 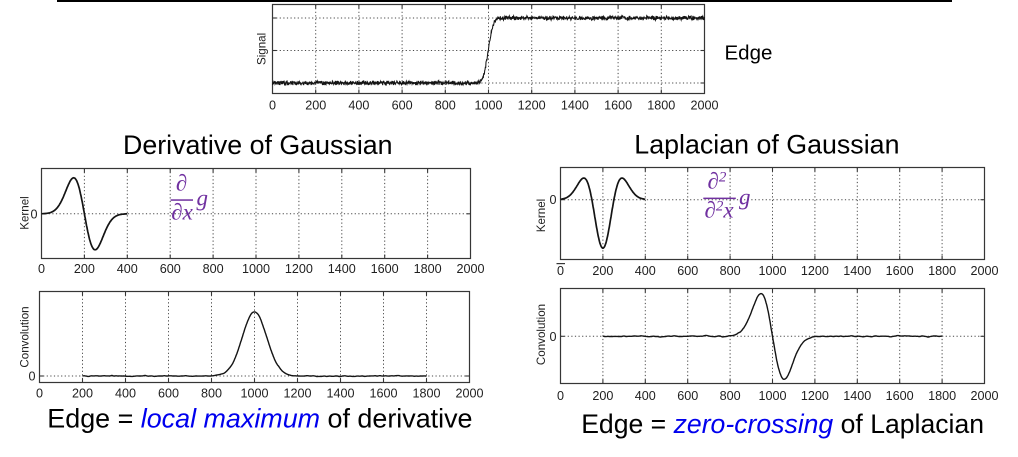 I want to click on svg-text:Edge = zero-crossing of Laplac: Edge = zero-crossing of Laplacian, so click(x=782, y=424).